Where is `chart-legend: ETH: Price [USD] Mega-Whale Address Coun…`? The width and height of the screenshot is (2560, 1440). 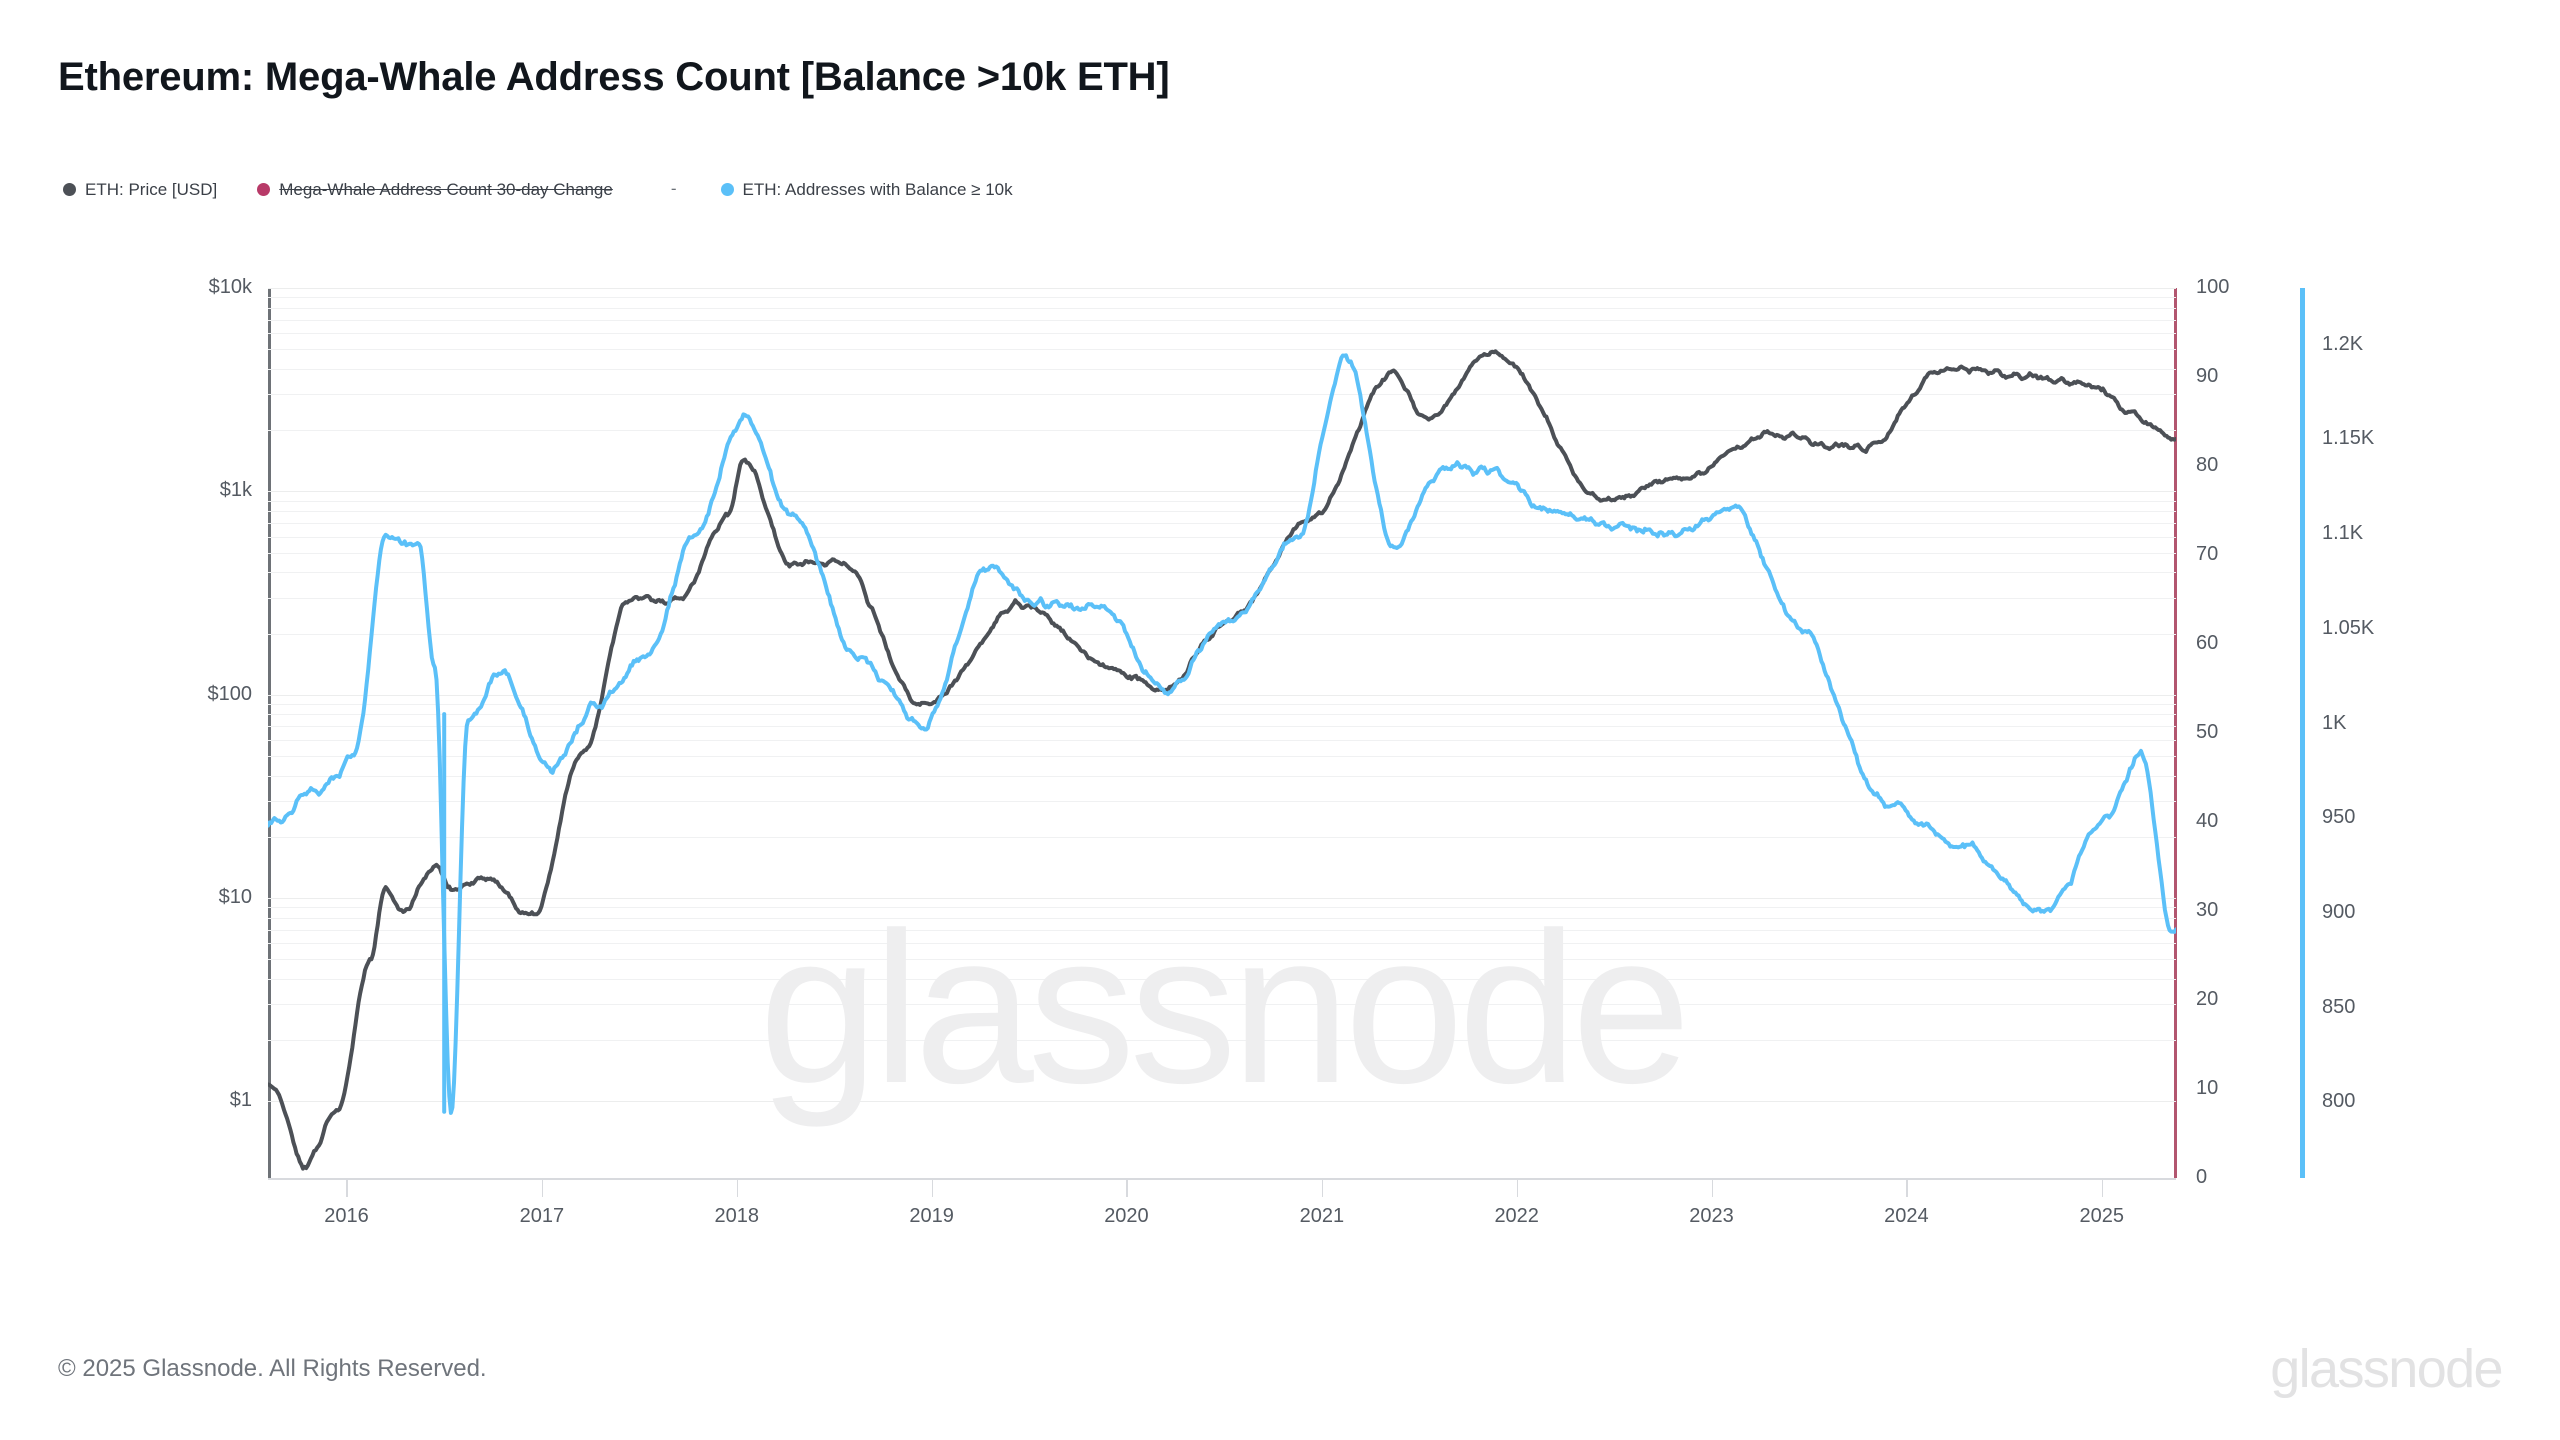
chart-legend: ETH: Price [USD] Mega-Whale Address Coun… is located at coordinates (558, 189).